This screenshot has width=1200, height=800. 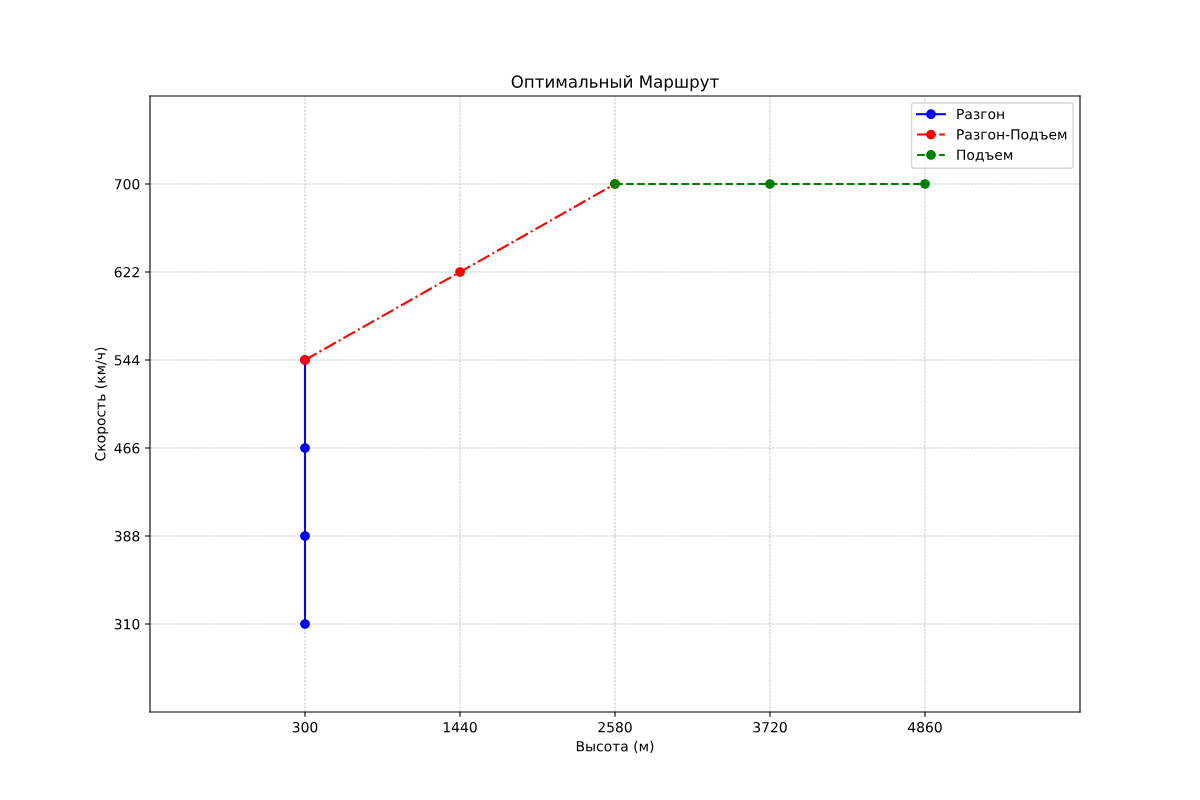 What do you see at coordinates (101, 404) in the screenshot?
I see `y-axis-title: Скорость (км/ч)` at bounding box center [101, 404].